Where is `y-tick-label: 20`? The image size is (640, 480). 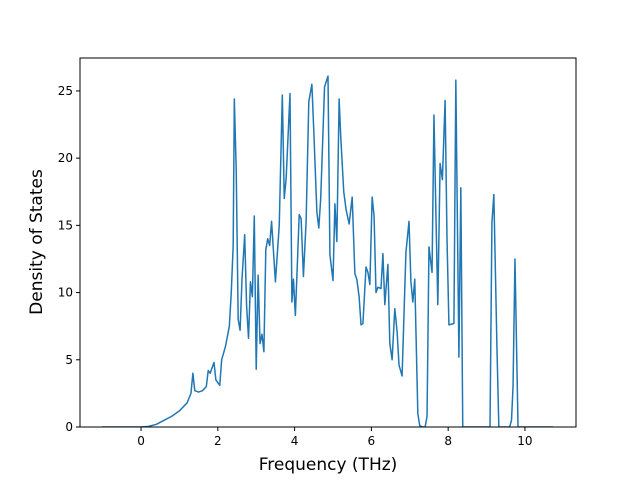 y-tick-label: 20 is located at coordinates (65, 158).